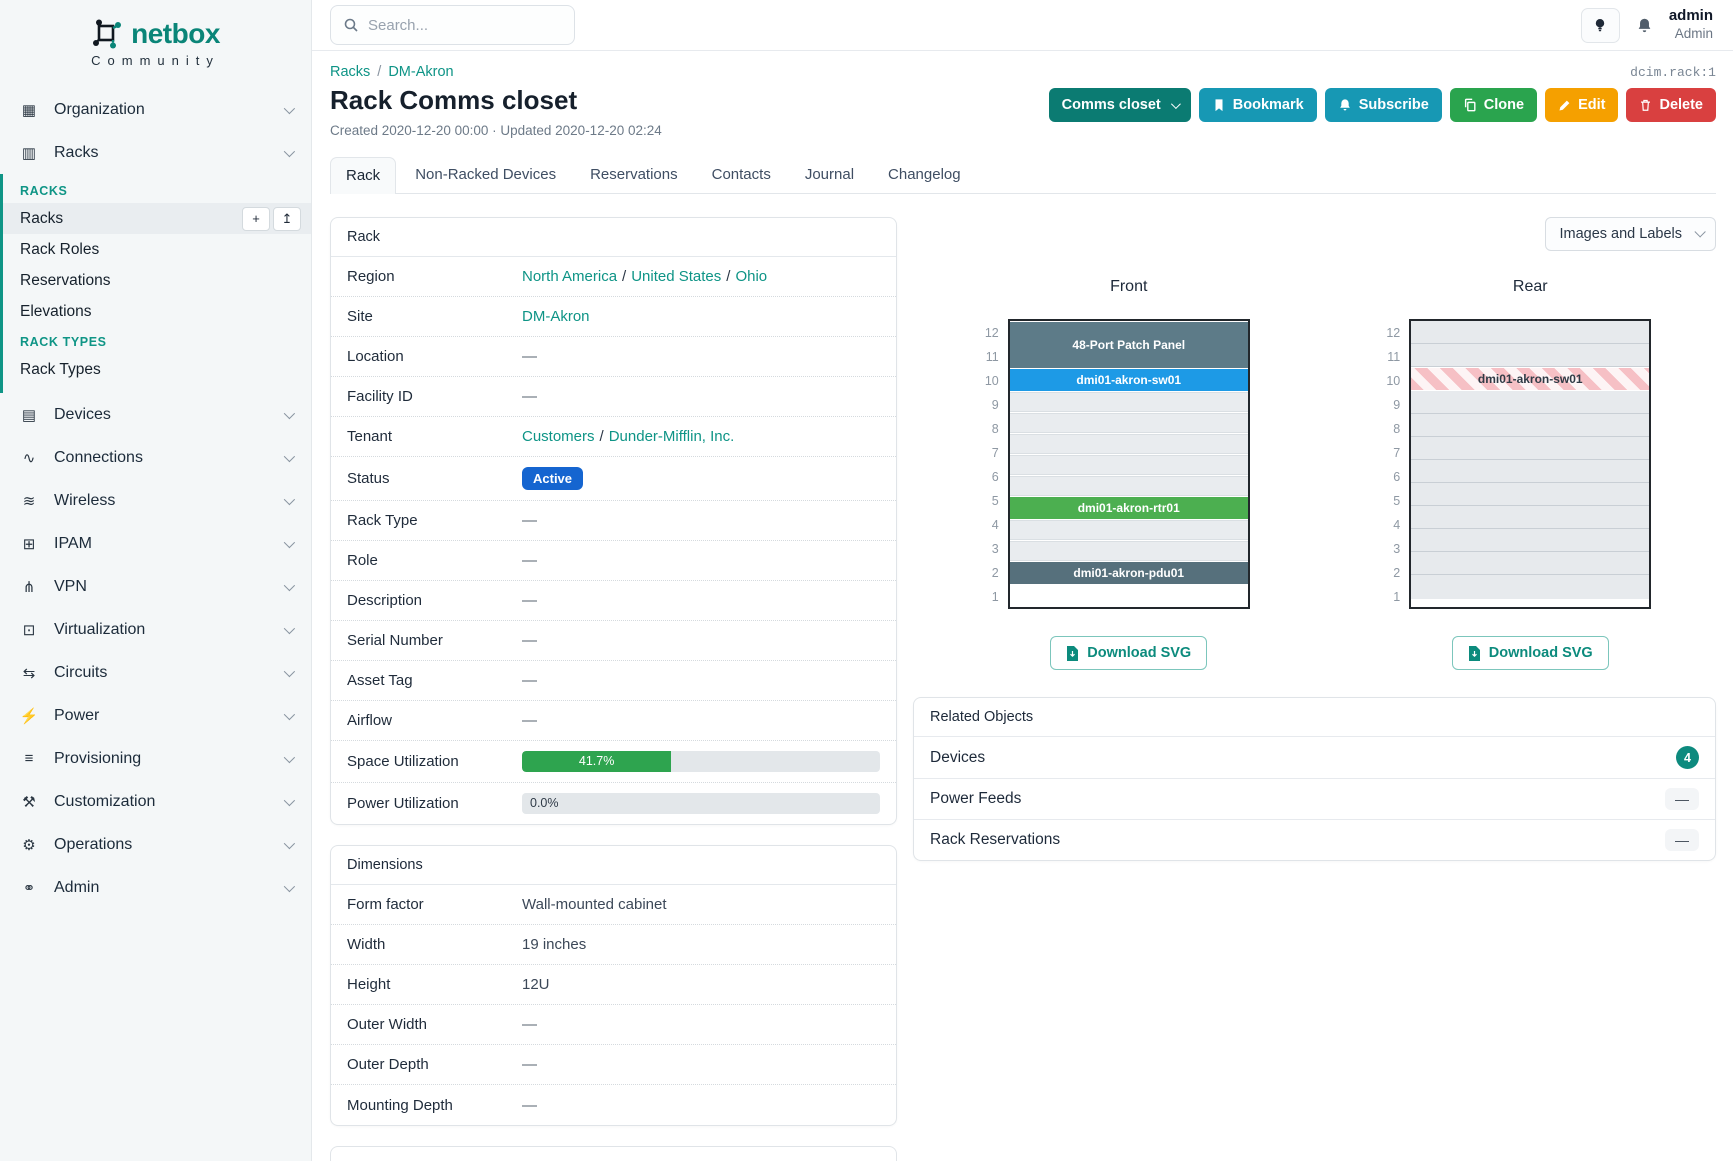  Describe the element at coordinates (1257, 105) in the screenshot. I see `bookmark-button: Bookmark` at that location.